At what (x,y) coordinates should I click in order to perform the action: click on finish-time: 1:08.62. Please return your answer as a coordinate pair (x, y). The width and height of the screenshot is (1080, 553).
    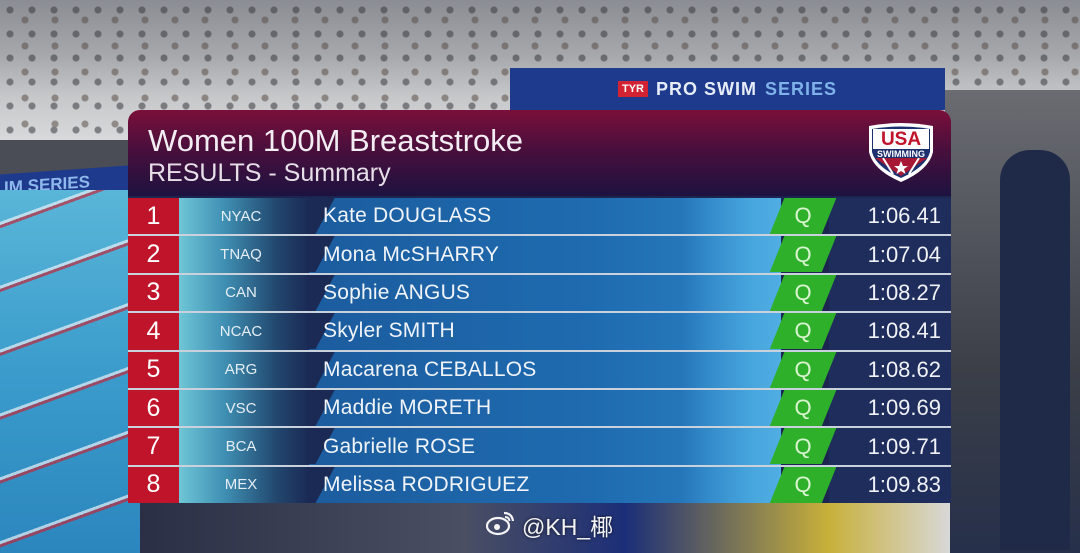
    Looking at the image, I should click on (890, 369).